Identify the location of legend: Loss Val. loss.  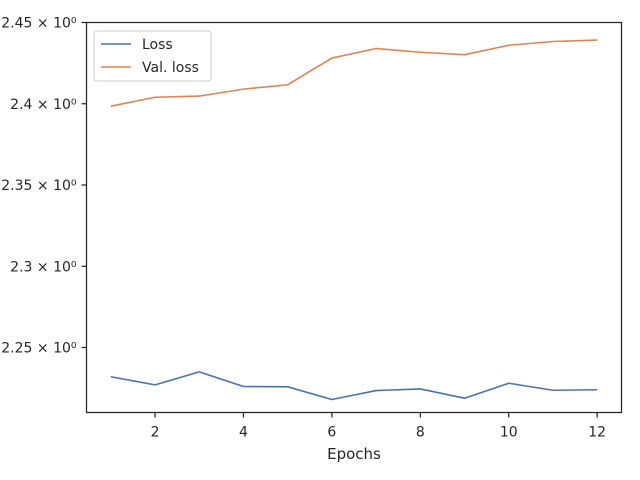
(152, 56).